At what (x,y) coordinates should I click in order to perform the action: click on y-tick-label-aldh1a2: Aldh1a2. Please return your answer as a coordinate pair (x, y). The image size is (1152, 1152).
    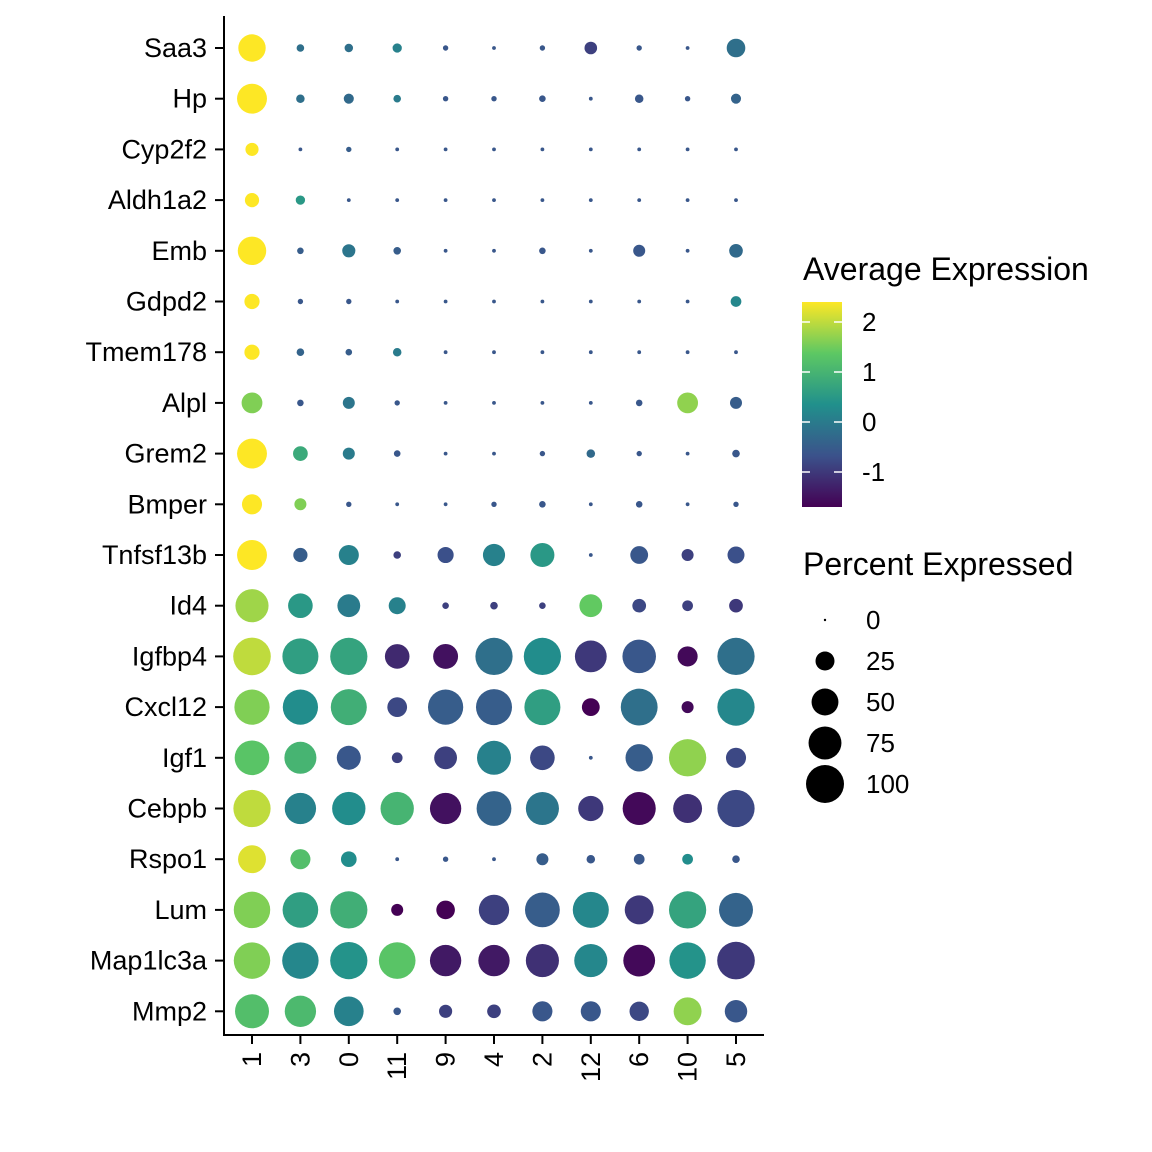
    Looking at the image, I should click on (157, 200).